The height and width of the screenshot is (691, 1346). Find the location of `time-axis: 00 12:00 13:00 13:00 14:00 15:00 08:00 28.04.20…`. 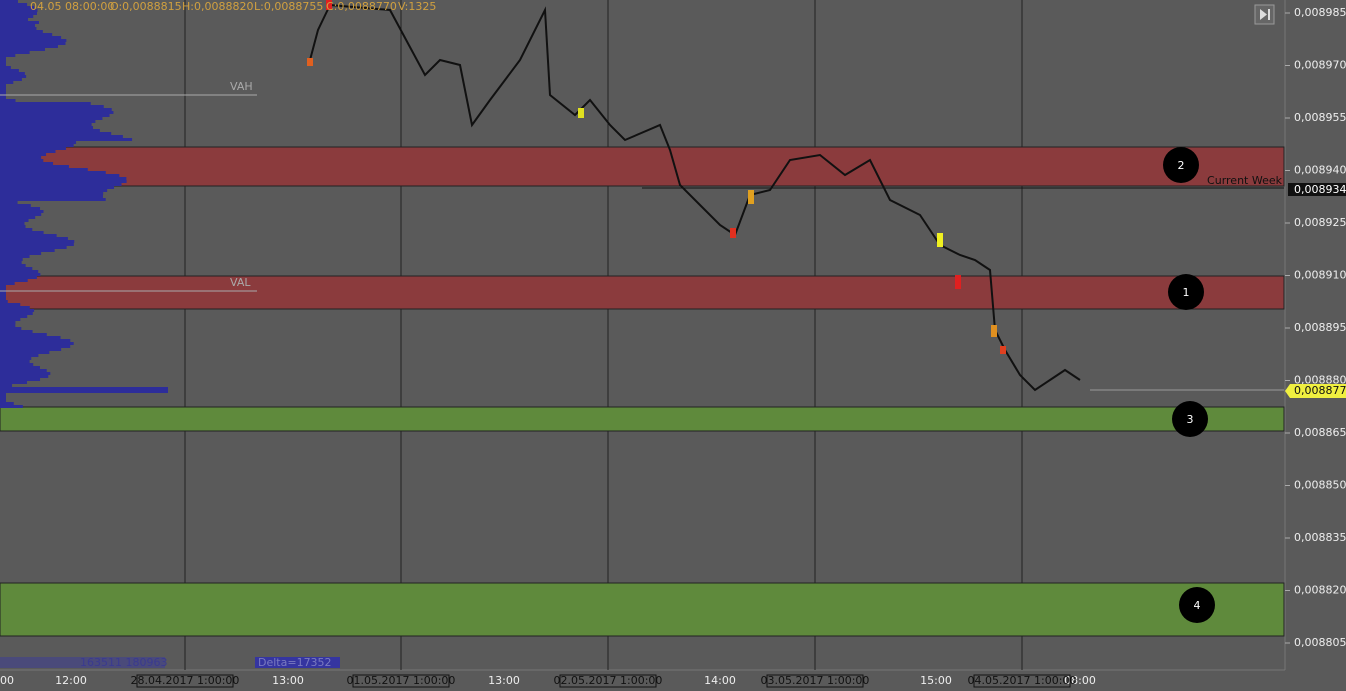

time-axis: 00 12:00 13:00 13:00 14:00 15:00 08:00 28.04.20… is located at coordinates (548, 681).